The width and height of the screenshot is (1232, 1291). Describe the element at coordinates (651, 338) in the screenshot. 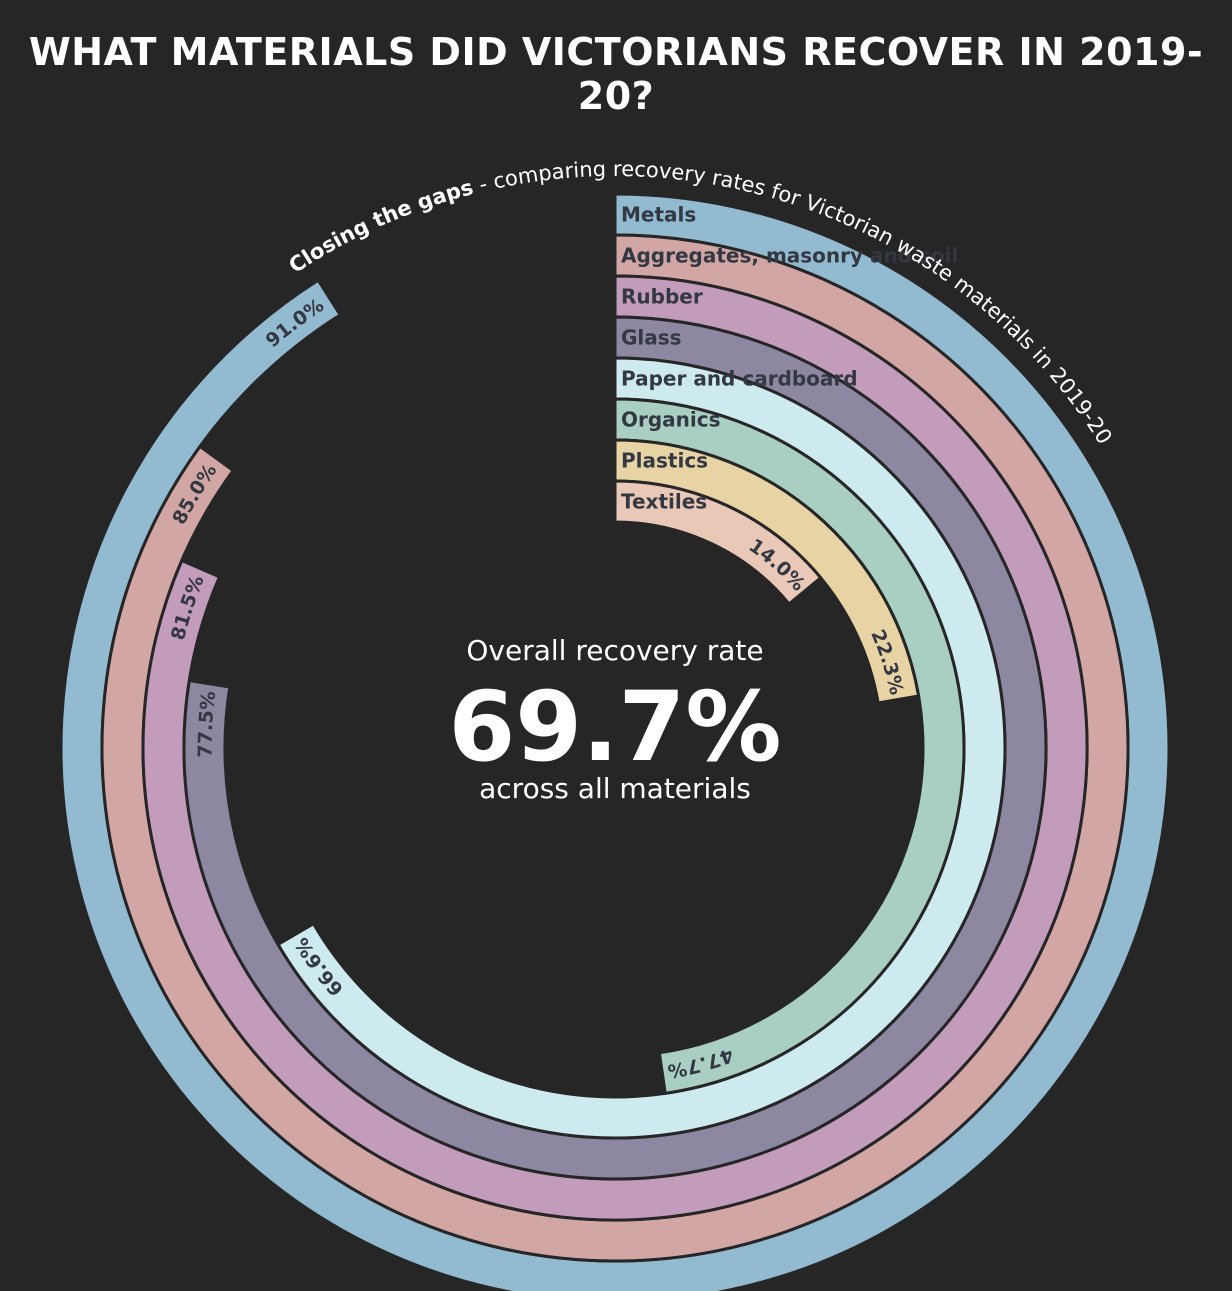

I see `band-label-glass: Glass` at that location.